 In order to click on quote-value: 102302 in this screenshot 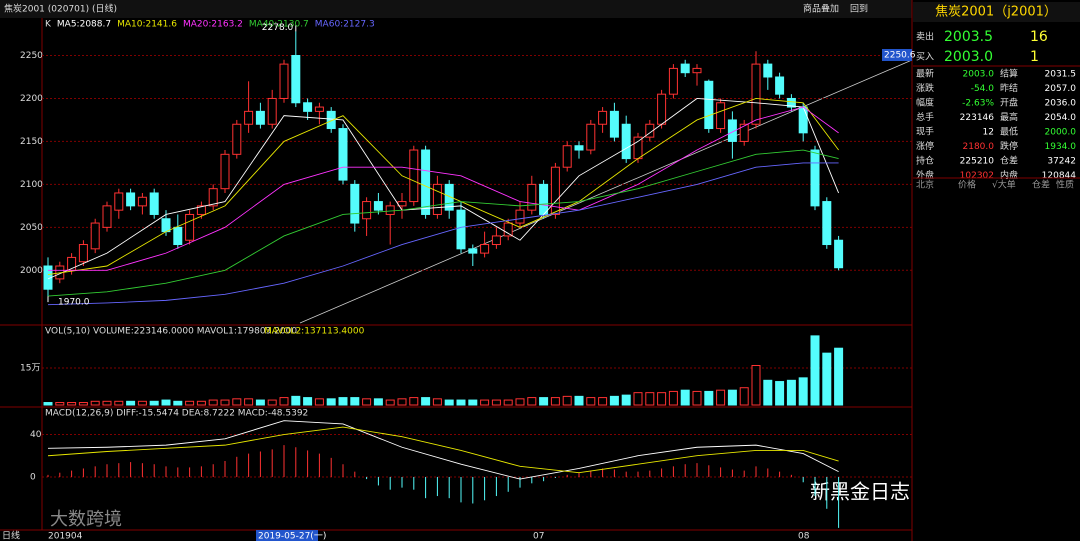, I will do `click(977, 176)`.